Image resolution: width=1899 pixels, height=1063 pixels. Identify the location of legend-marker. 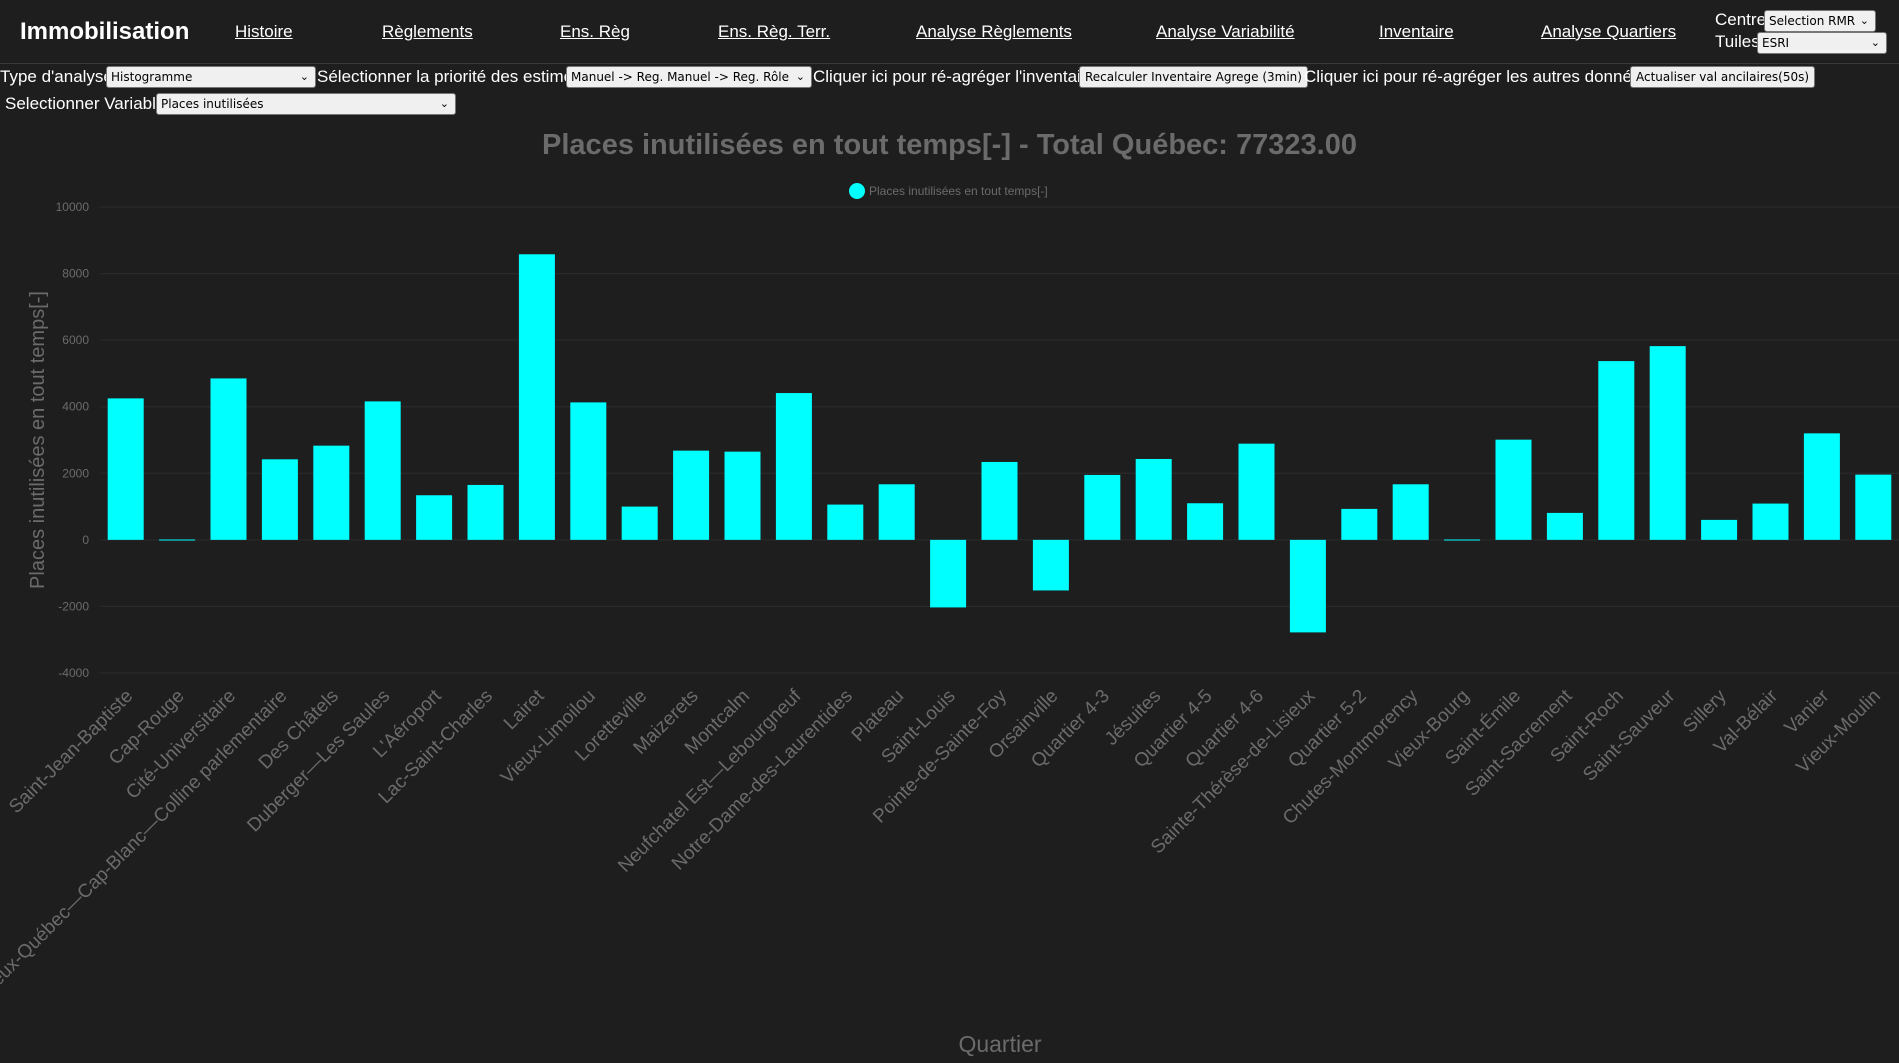
(857, 191).